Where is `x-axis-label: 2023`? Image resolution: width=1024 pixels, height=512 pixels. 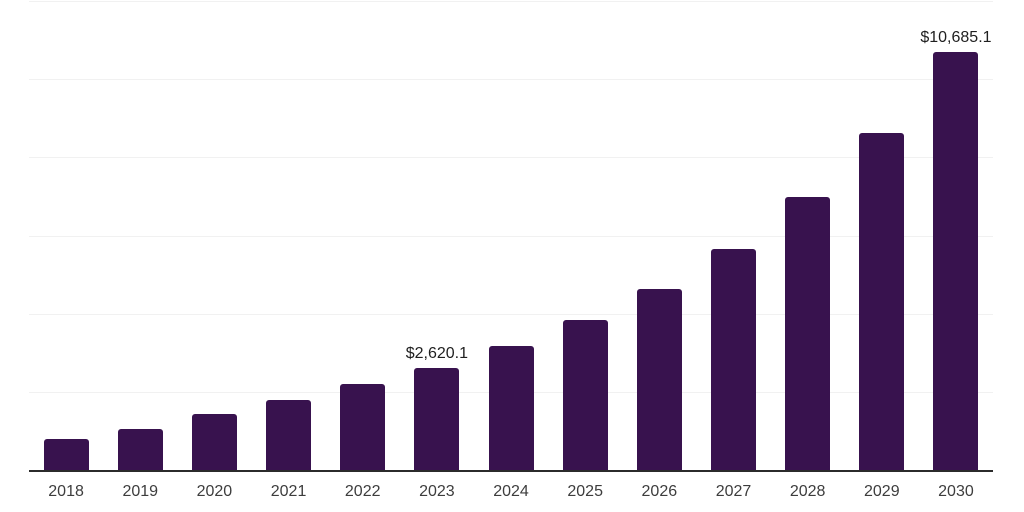
x-axis-label: 2023 is located at coordinates (437, 491).